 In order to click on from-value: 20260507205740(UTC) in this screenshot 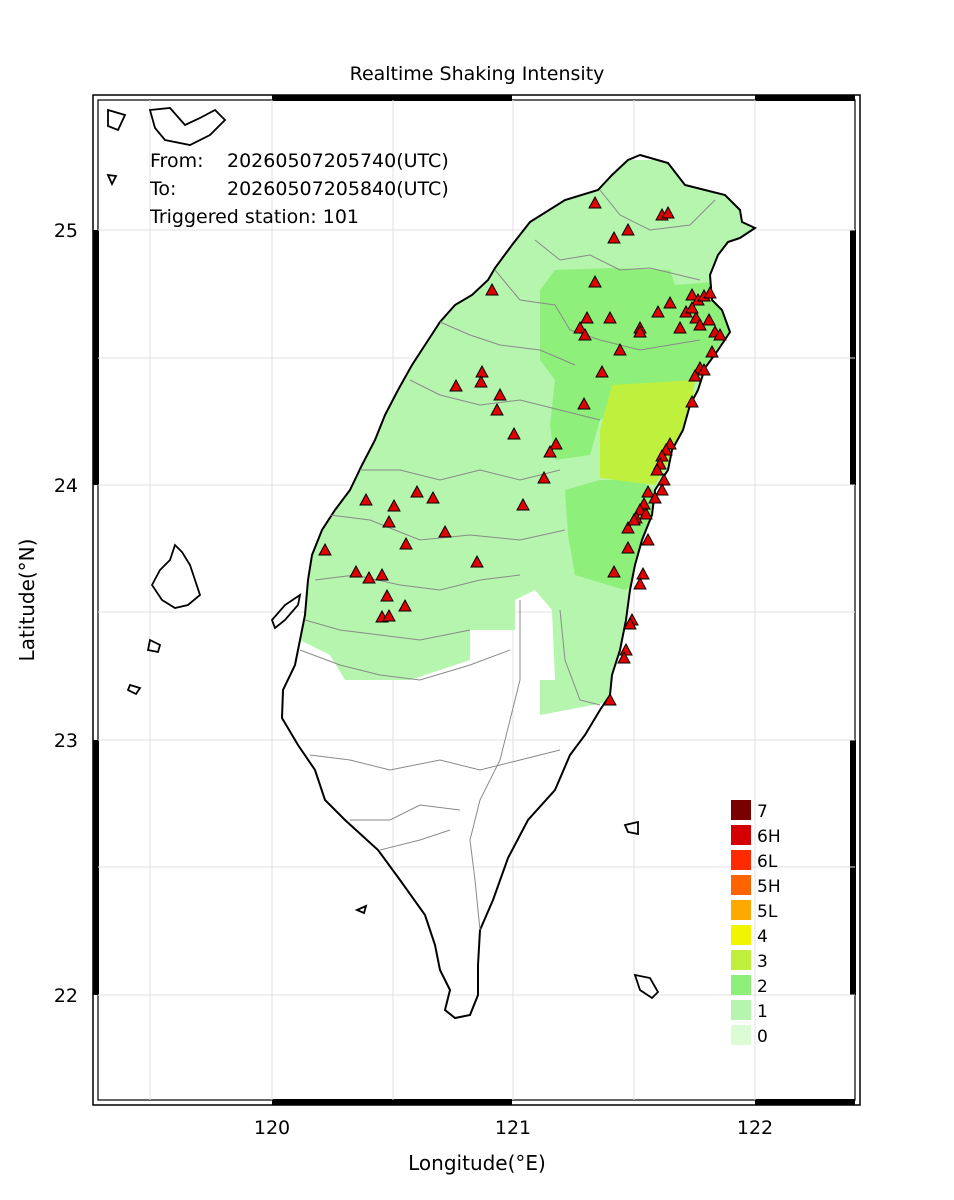, I will do `click(338, 161)`.